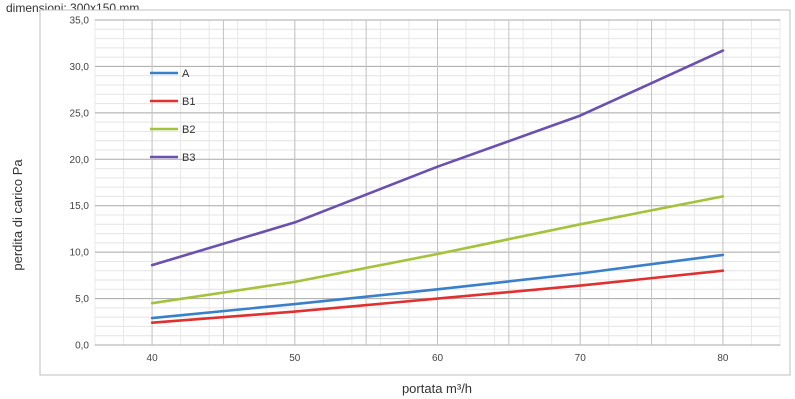  What do you see at coordinates (437, 297) in the screenshot?
I see `series-line-b1` at bounding box center [437, 297].